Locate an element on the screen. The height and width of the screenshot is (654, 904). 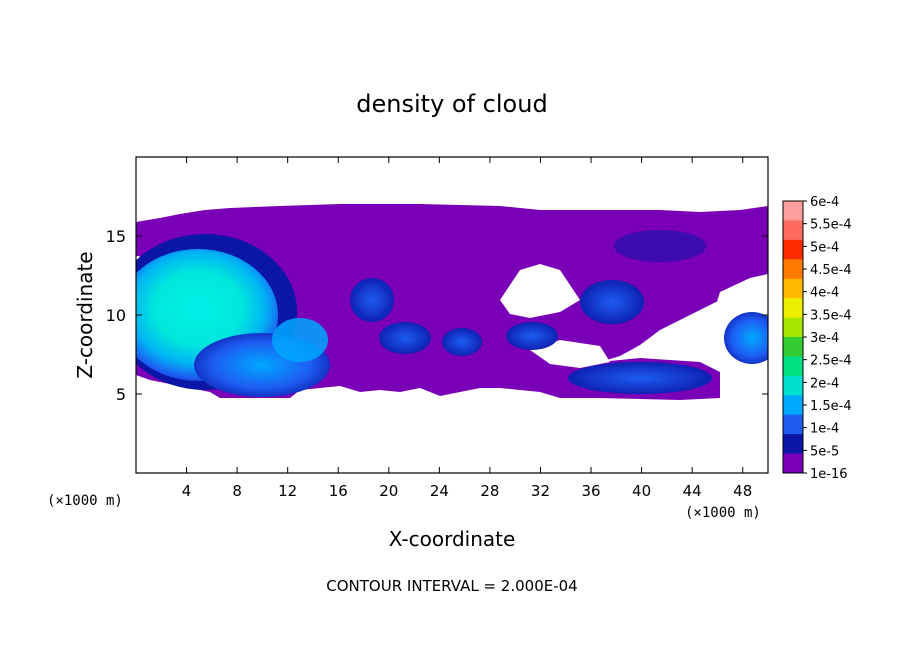
colorbar-label: 1e-4 is located at coordinates (824, 429).